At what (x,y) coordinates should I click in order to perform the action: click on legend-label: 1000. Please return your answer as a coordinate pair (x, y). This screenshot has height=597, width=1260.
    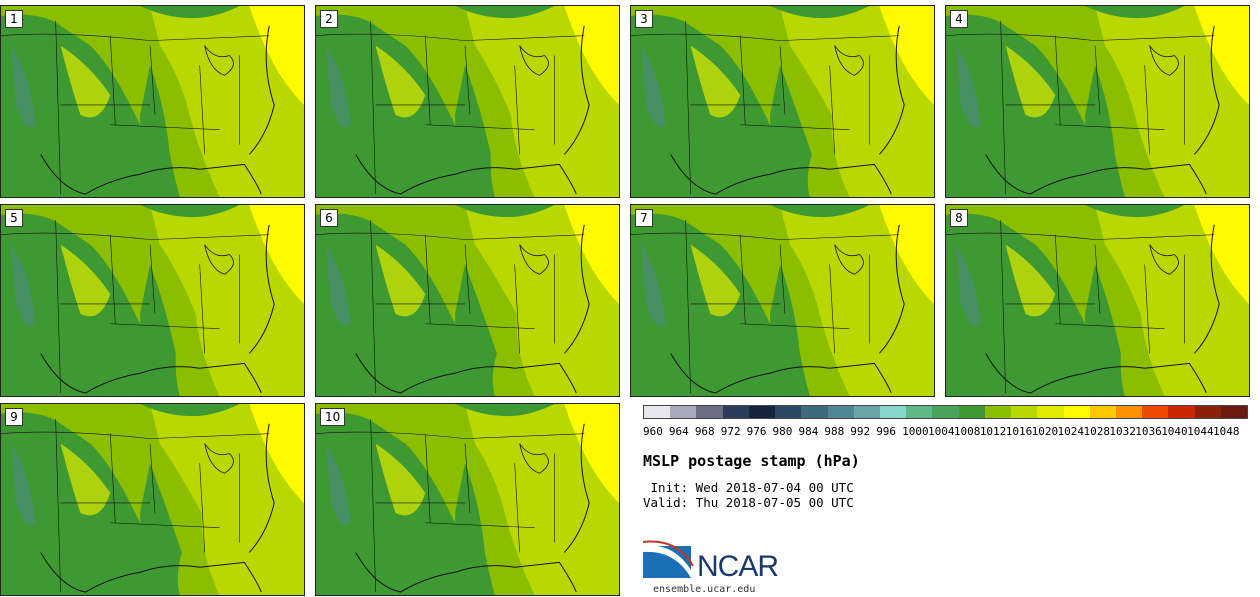
    Looking at the image, I should click on (915, 431).